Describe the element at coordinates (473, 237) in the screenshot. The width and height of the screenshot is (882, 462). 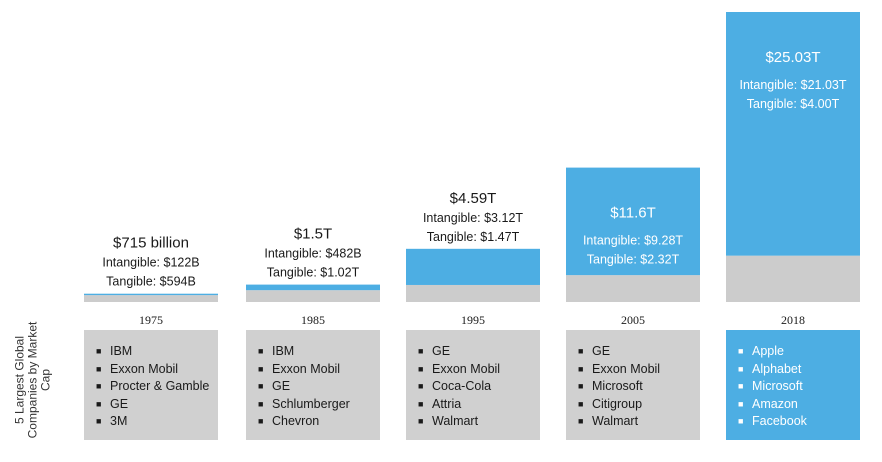
I see `tangible-label-1995: Tangible: $1.47T` at that location.